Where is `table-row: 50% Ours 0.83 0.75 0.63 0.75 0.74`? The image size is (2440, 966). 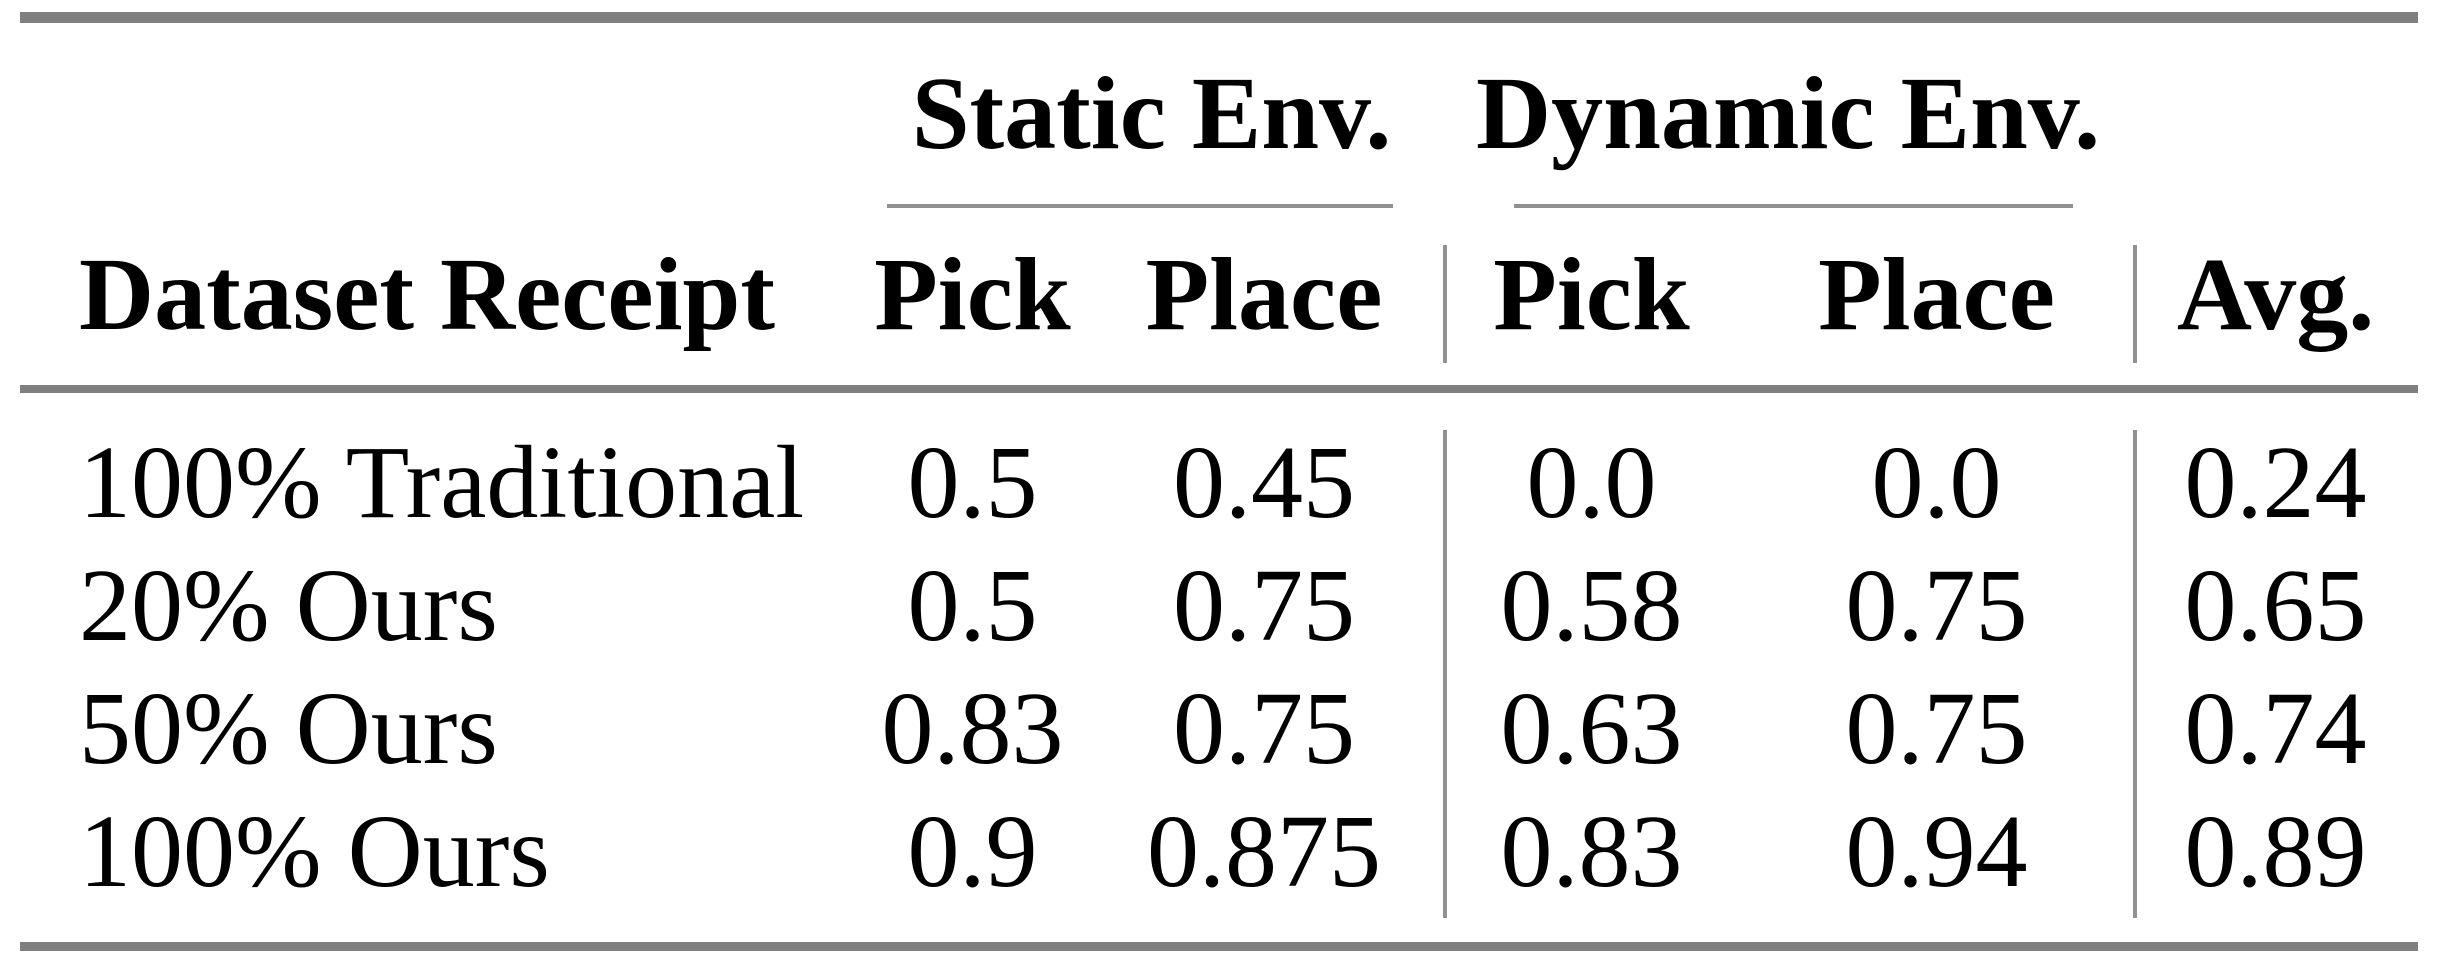 table-row: 50% Ours 0.83 0.75 0.63 0.75 0.74 is located at coordinates (1219, 728).